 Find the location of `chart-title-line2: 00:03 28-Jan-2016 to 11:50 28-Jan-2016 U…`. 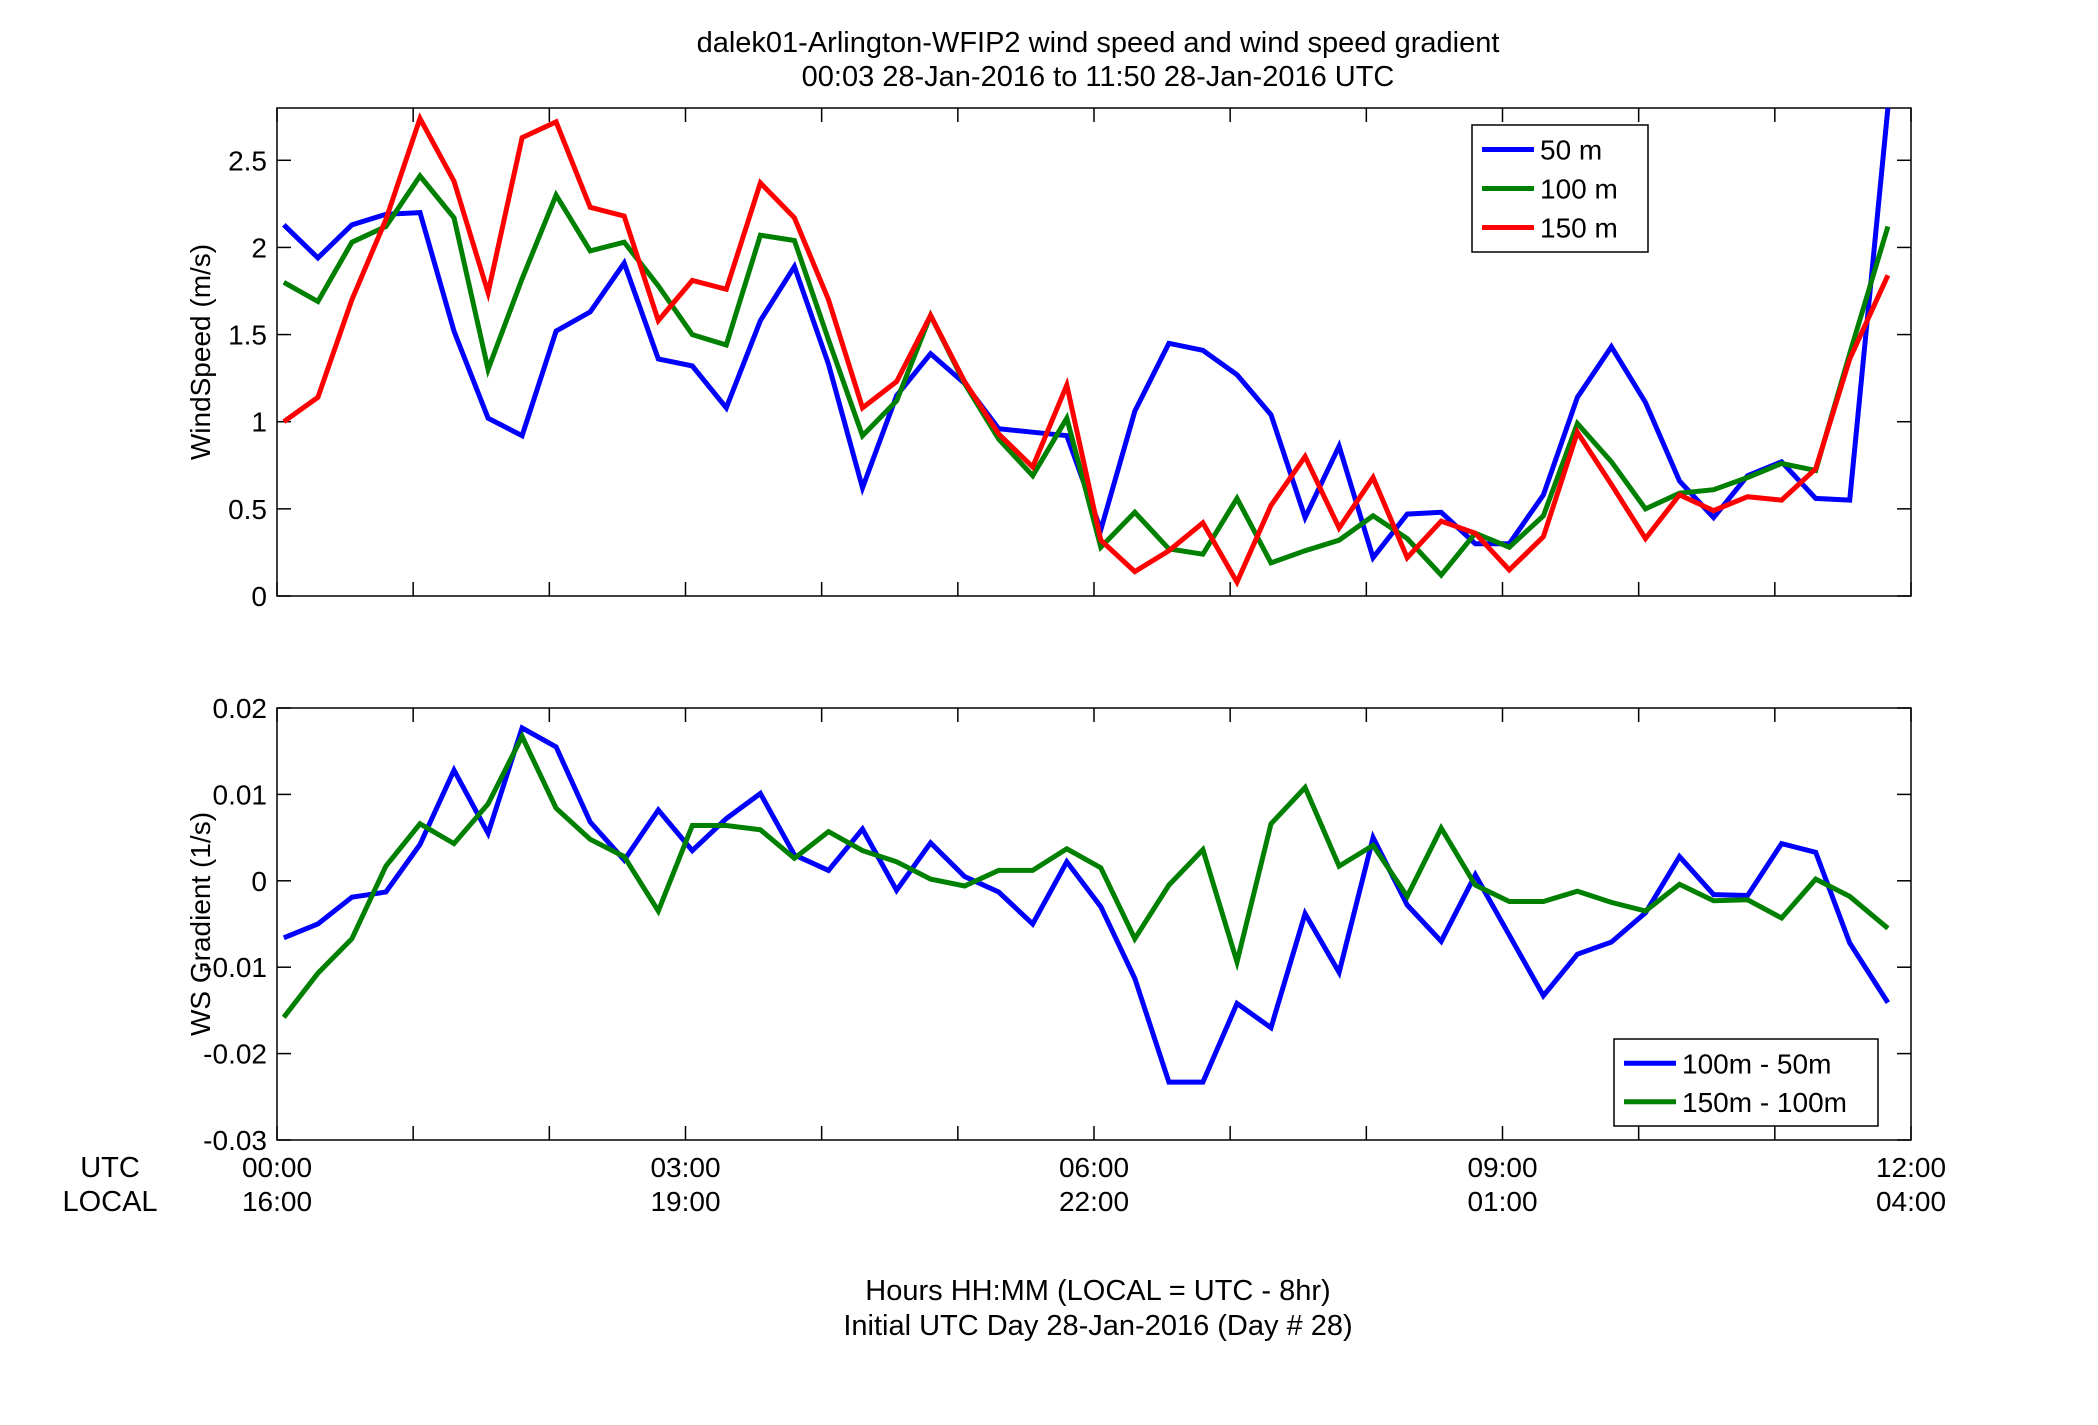

chart-title-line2: 00:03 28-Jan-2016 to 11:50 28-Jan-2016 U… is located at coordinates (1098, 77).